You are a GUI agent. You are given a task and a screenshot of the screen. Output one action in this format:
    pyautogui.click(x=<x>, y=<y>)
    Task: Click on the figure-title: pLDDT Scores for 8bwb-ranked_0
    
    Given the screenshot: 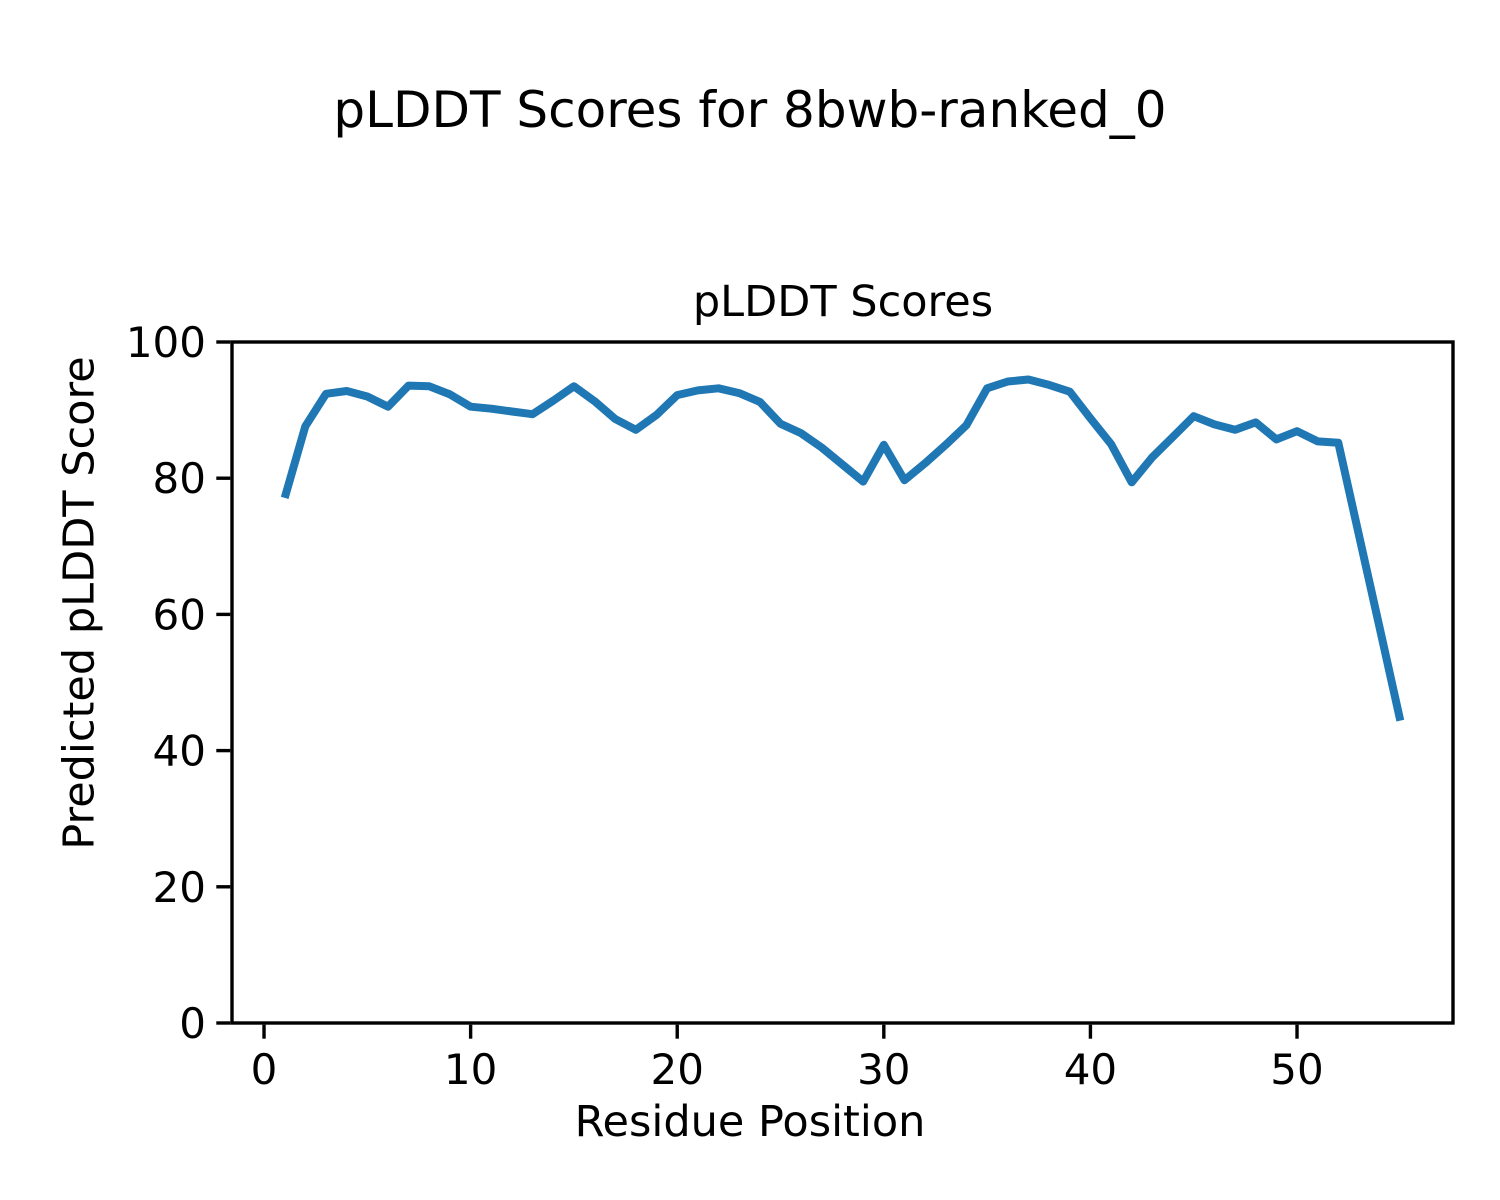 What is the action you would take?
    pyautogui.click(x=750, y=110)
    